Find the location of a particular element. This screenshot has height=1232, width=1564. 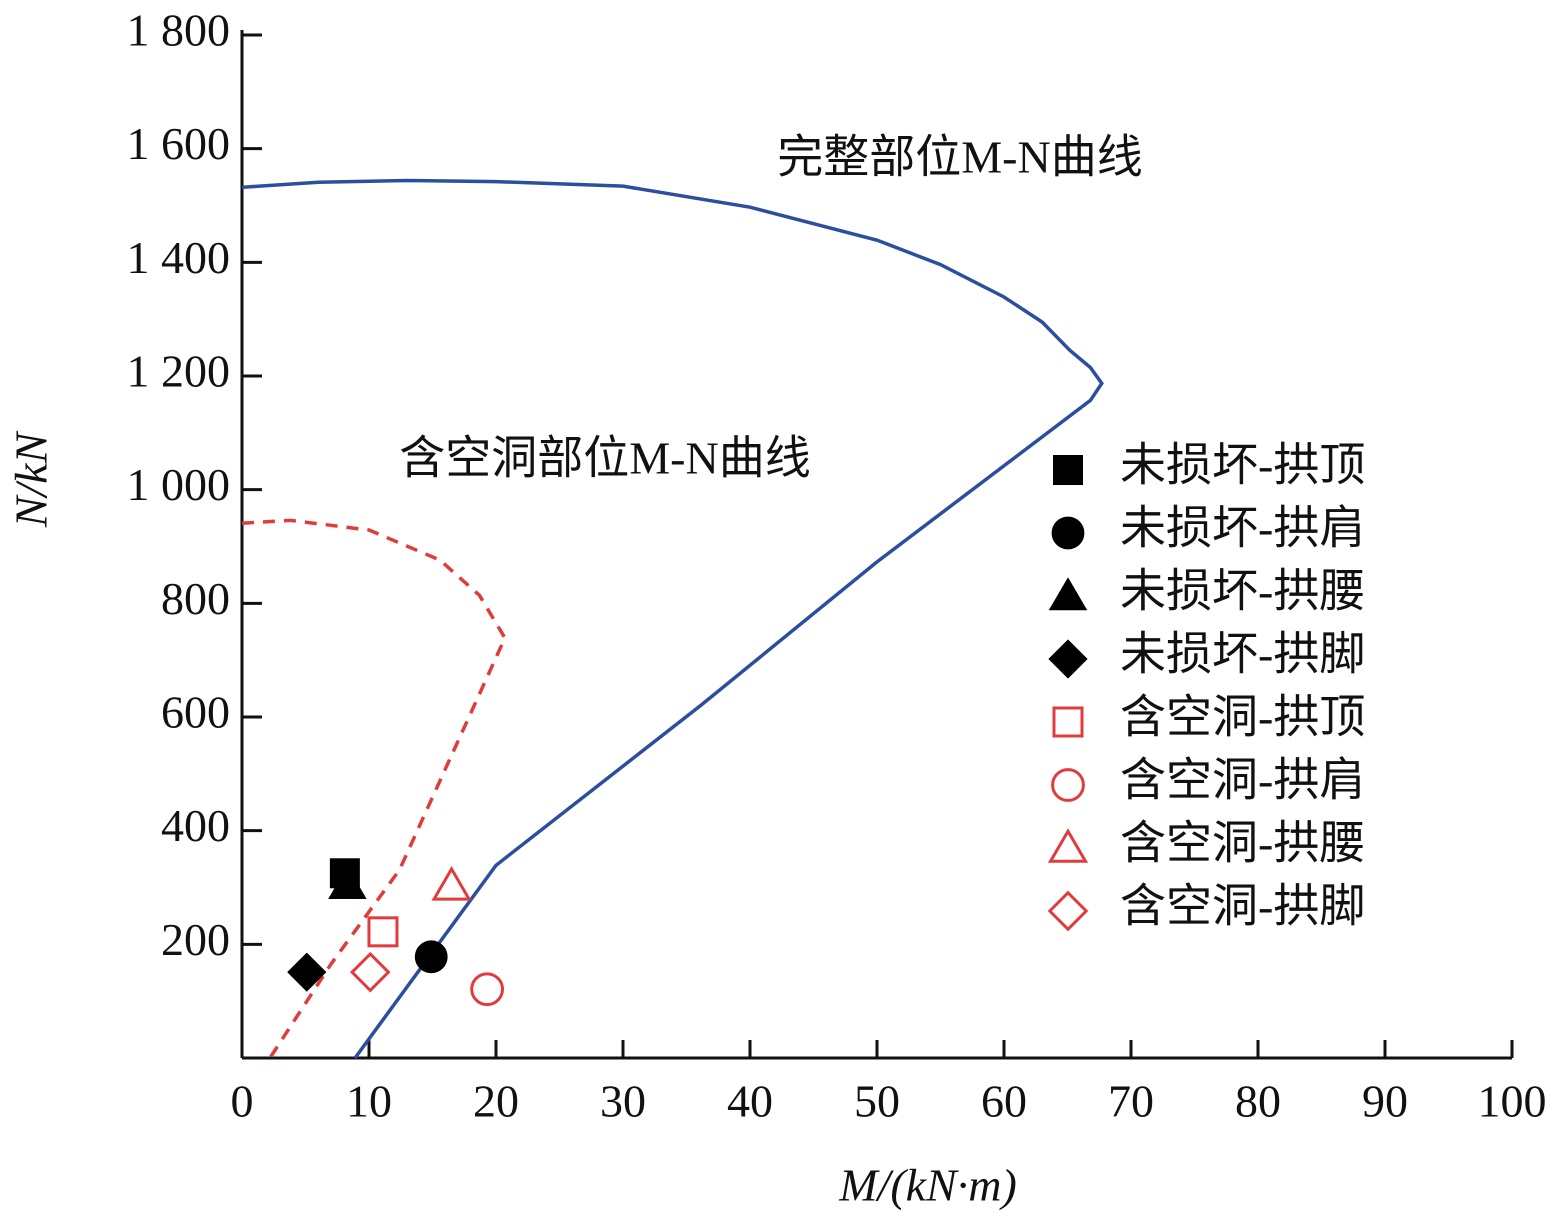

x-tick-label: 20 is located at coordinates (496, 1101).